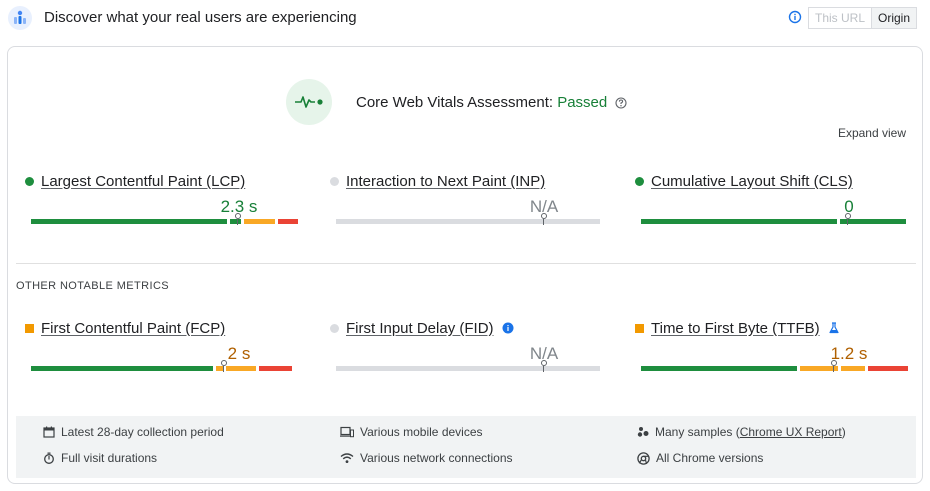 Image resolution: width=930 pixels, height=491 pixels. I want to click on metric-cls: Cumulative Layout Shift (CLS) 0, so click(770, 206).